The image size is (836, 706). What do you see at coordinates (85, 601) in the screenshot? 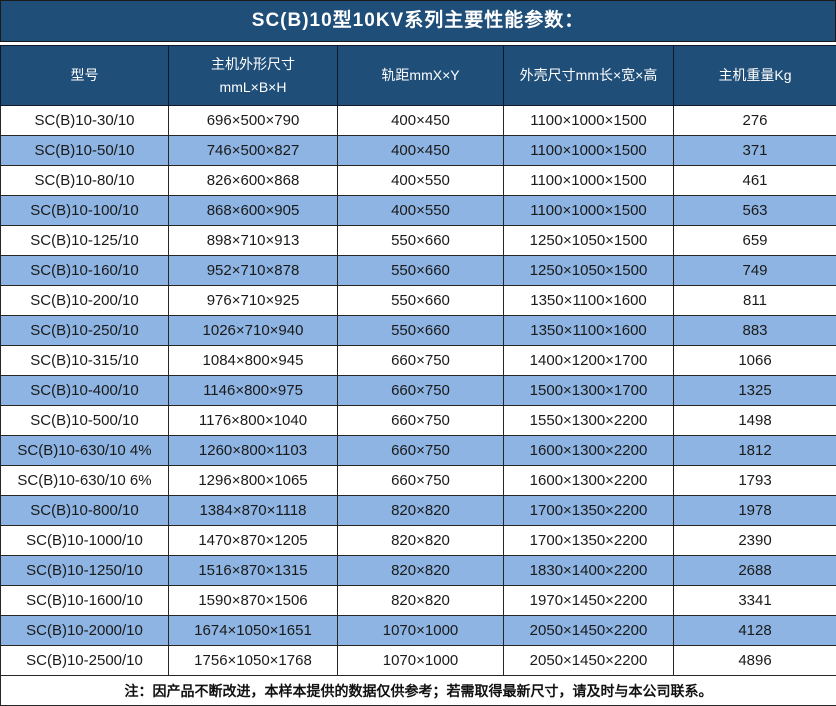
I see `table-cell: SC(B)10-1600/10` at bounding box center [85, 601].